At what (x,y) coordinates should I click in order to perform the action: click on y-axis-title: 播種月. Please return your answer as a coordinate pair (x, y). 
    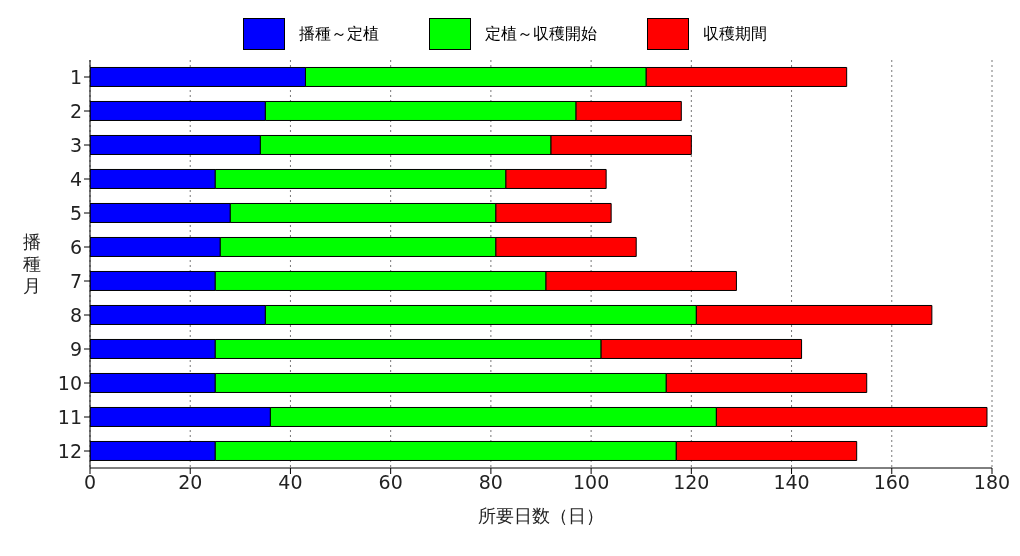
    Looking at the image, I should click on (32, 264).